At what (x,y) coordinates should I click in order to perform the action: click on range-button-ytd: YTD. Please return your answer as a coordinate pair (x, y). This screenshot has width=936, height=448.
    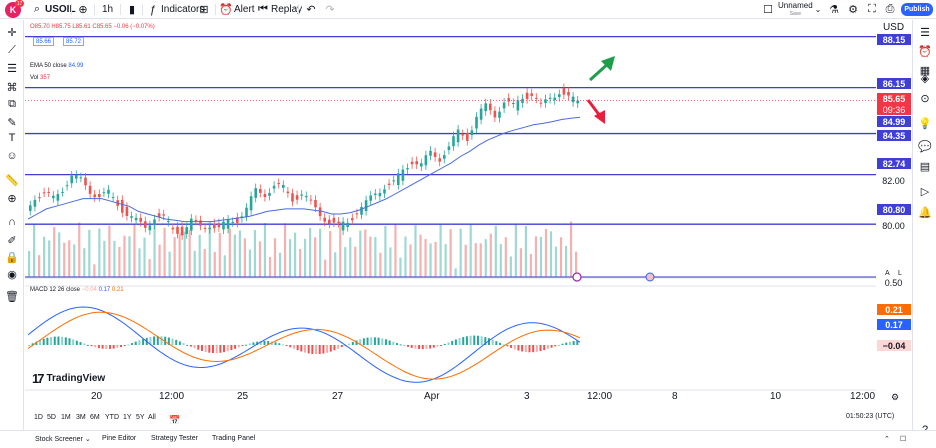
    Looking at the image, I should click on (112, 417).